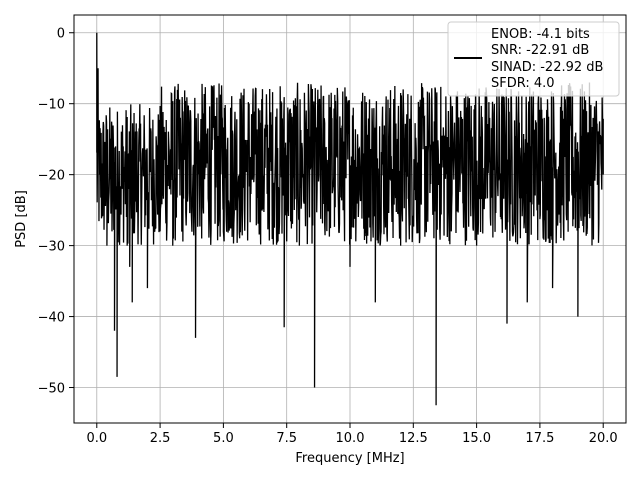 Image resolution: width=640 pixels, height=480 pixels. What do you see at coordinates (350, 438) in the screenshot?
I see `x-tick-label: 10.0` at bounding box center [350, 438].